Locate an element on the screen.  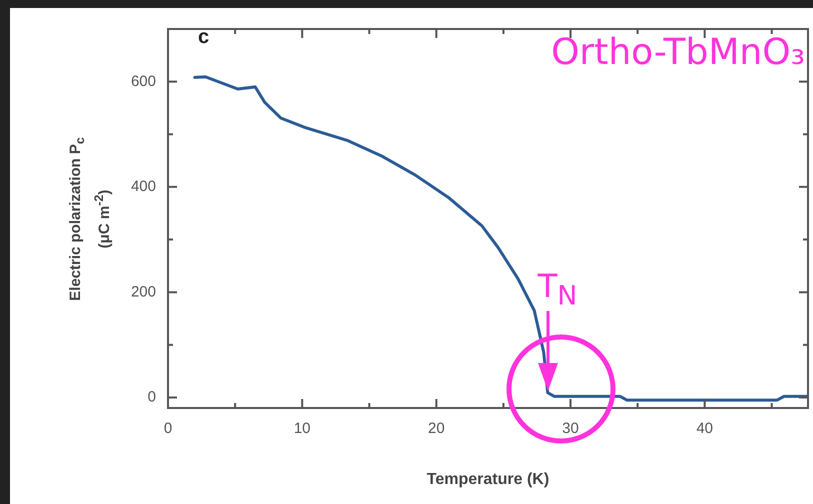
annotation: c is located at coordinates (204, 37).